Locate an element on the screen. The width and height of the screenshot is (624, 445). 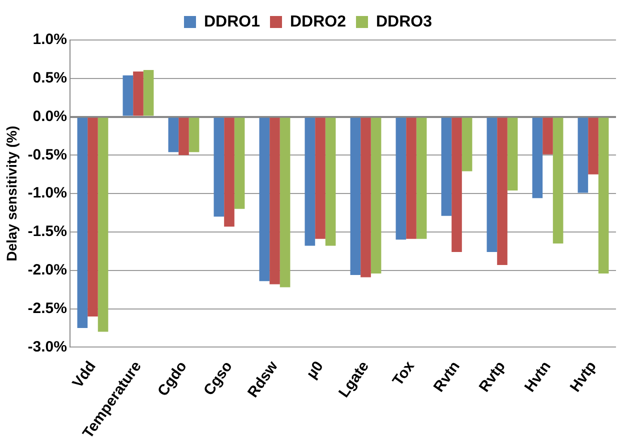
x-tick-label: Tox is located at coordinates (403, 373).